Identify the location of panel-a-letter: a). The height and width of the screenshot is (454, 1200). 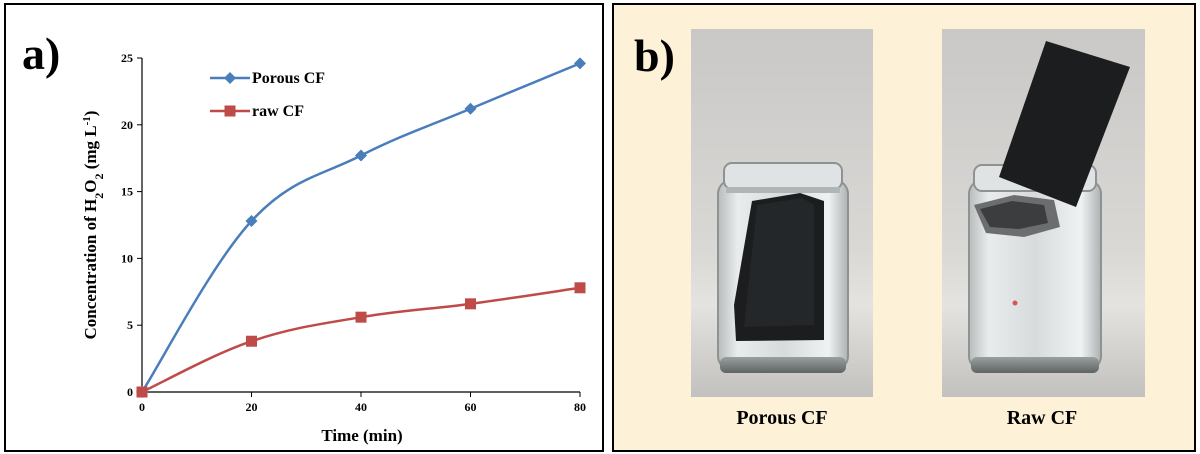
(41, 53).